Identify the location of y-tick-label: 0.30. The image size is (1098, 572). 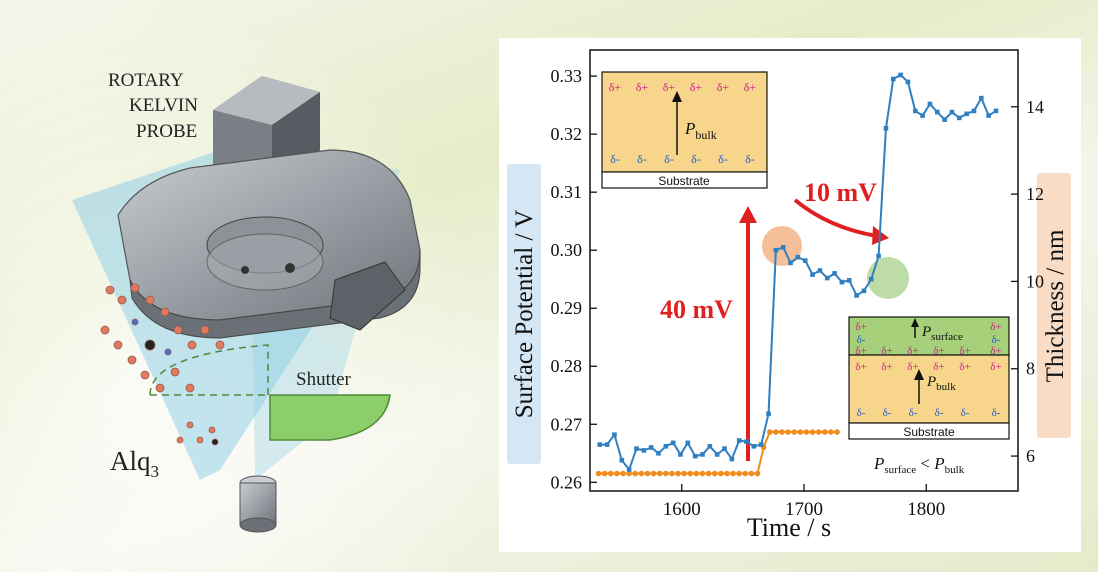
(567, 250).